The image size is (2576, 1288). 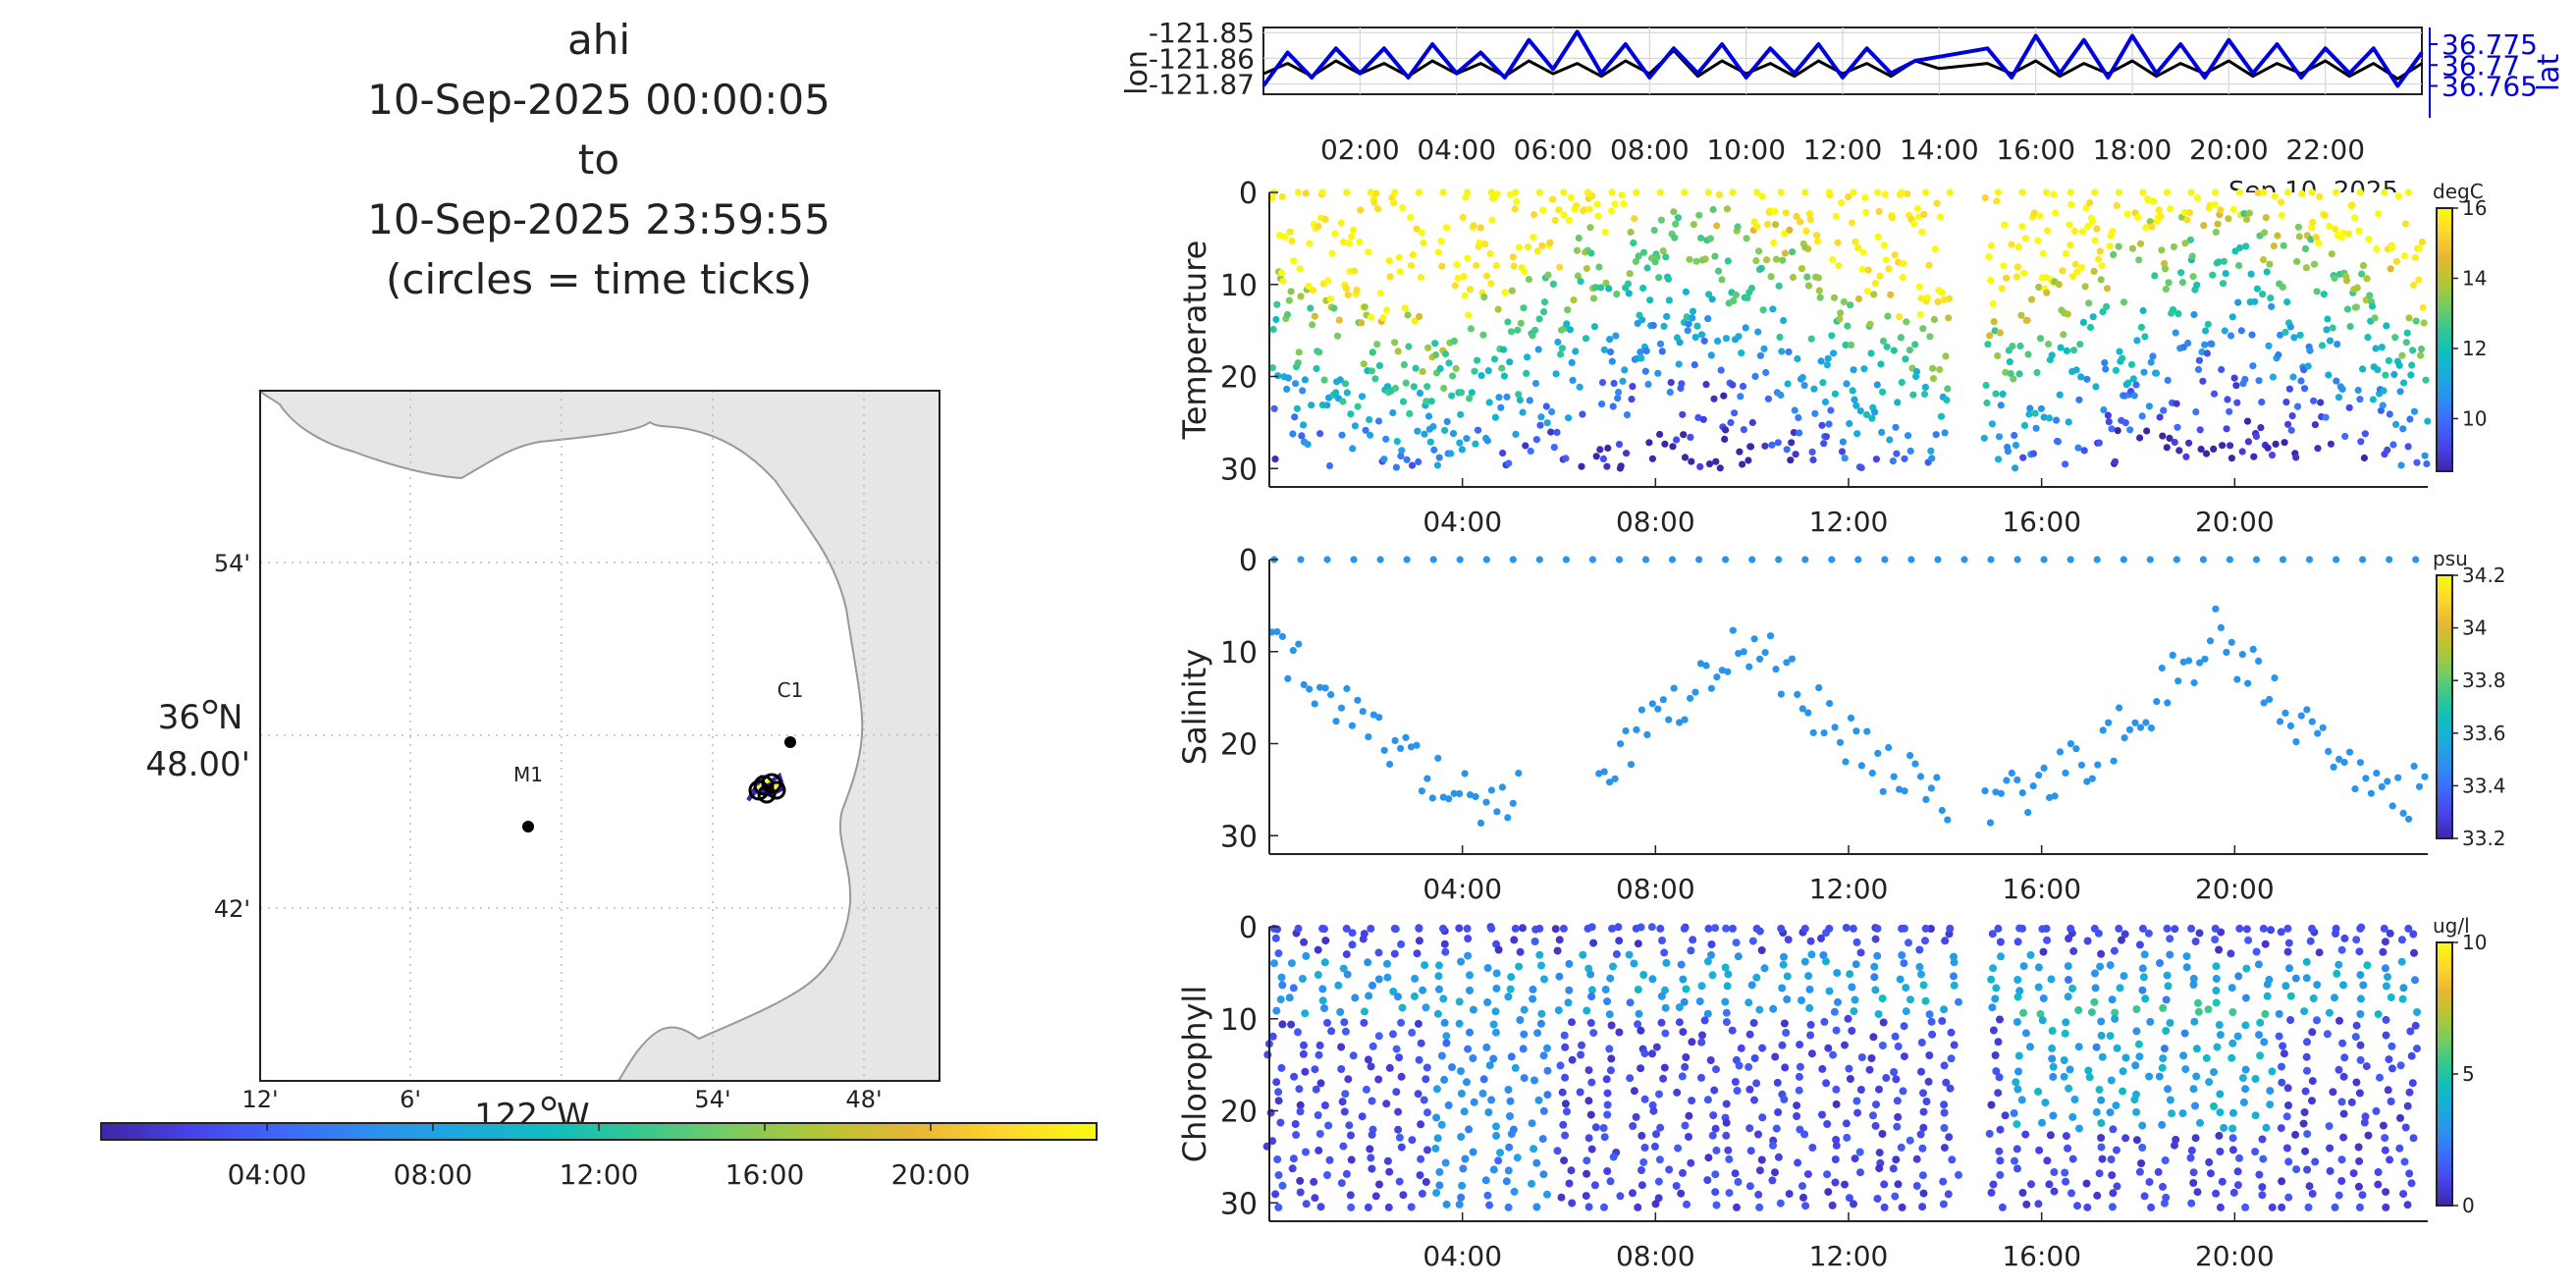 What do you see at coordinates (1655, 522) in the screenshot?
I see `x-tick-label: 08:00` at bounding box center [1655, 522].